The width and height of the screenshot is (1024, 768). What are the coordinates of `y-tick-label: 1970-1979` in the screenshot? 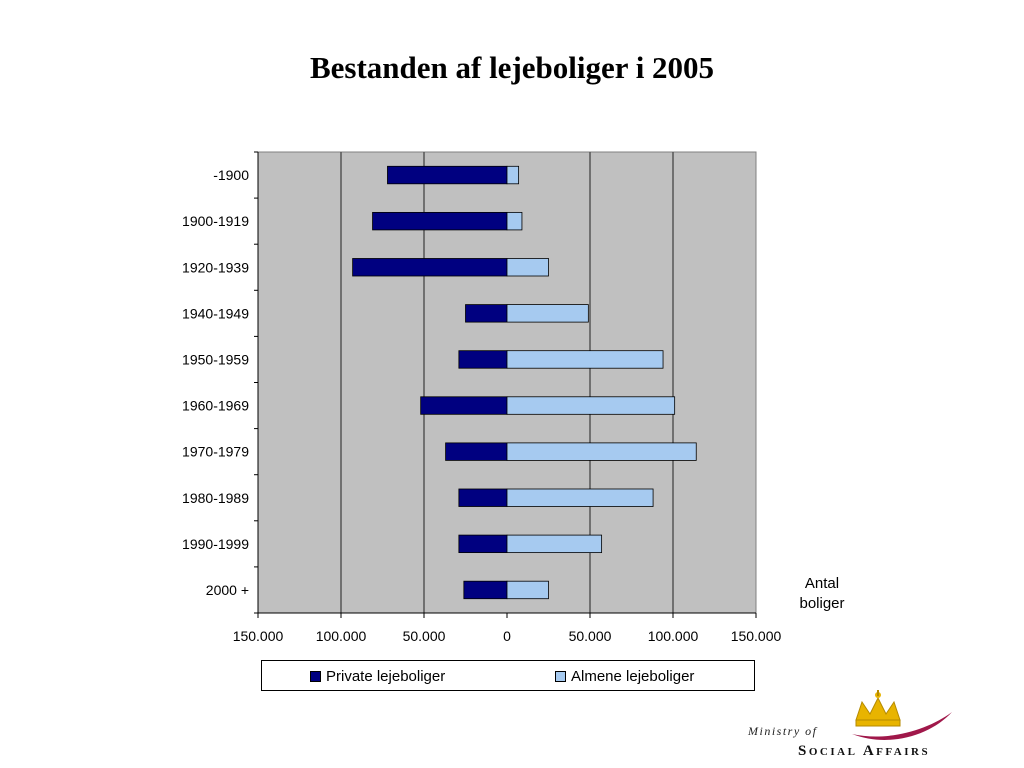 It's located at (215, 452).